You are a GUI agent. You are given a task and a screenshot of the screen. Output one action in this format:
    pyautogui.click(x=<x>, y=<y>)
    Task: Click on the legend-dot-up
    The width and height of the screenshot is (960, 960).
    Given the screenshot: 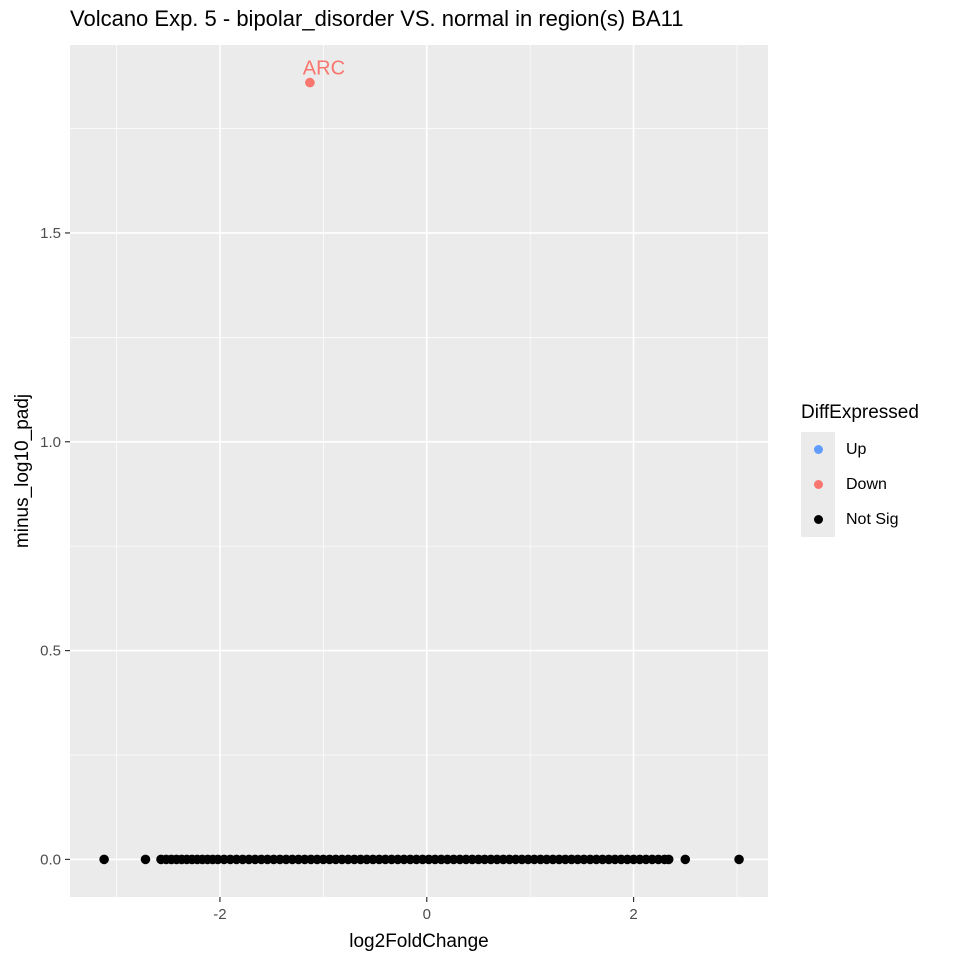 What is the action you would take?
    pyautogui.click(x=818, y=449)
    